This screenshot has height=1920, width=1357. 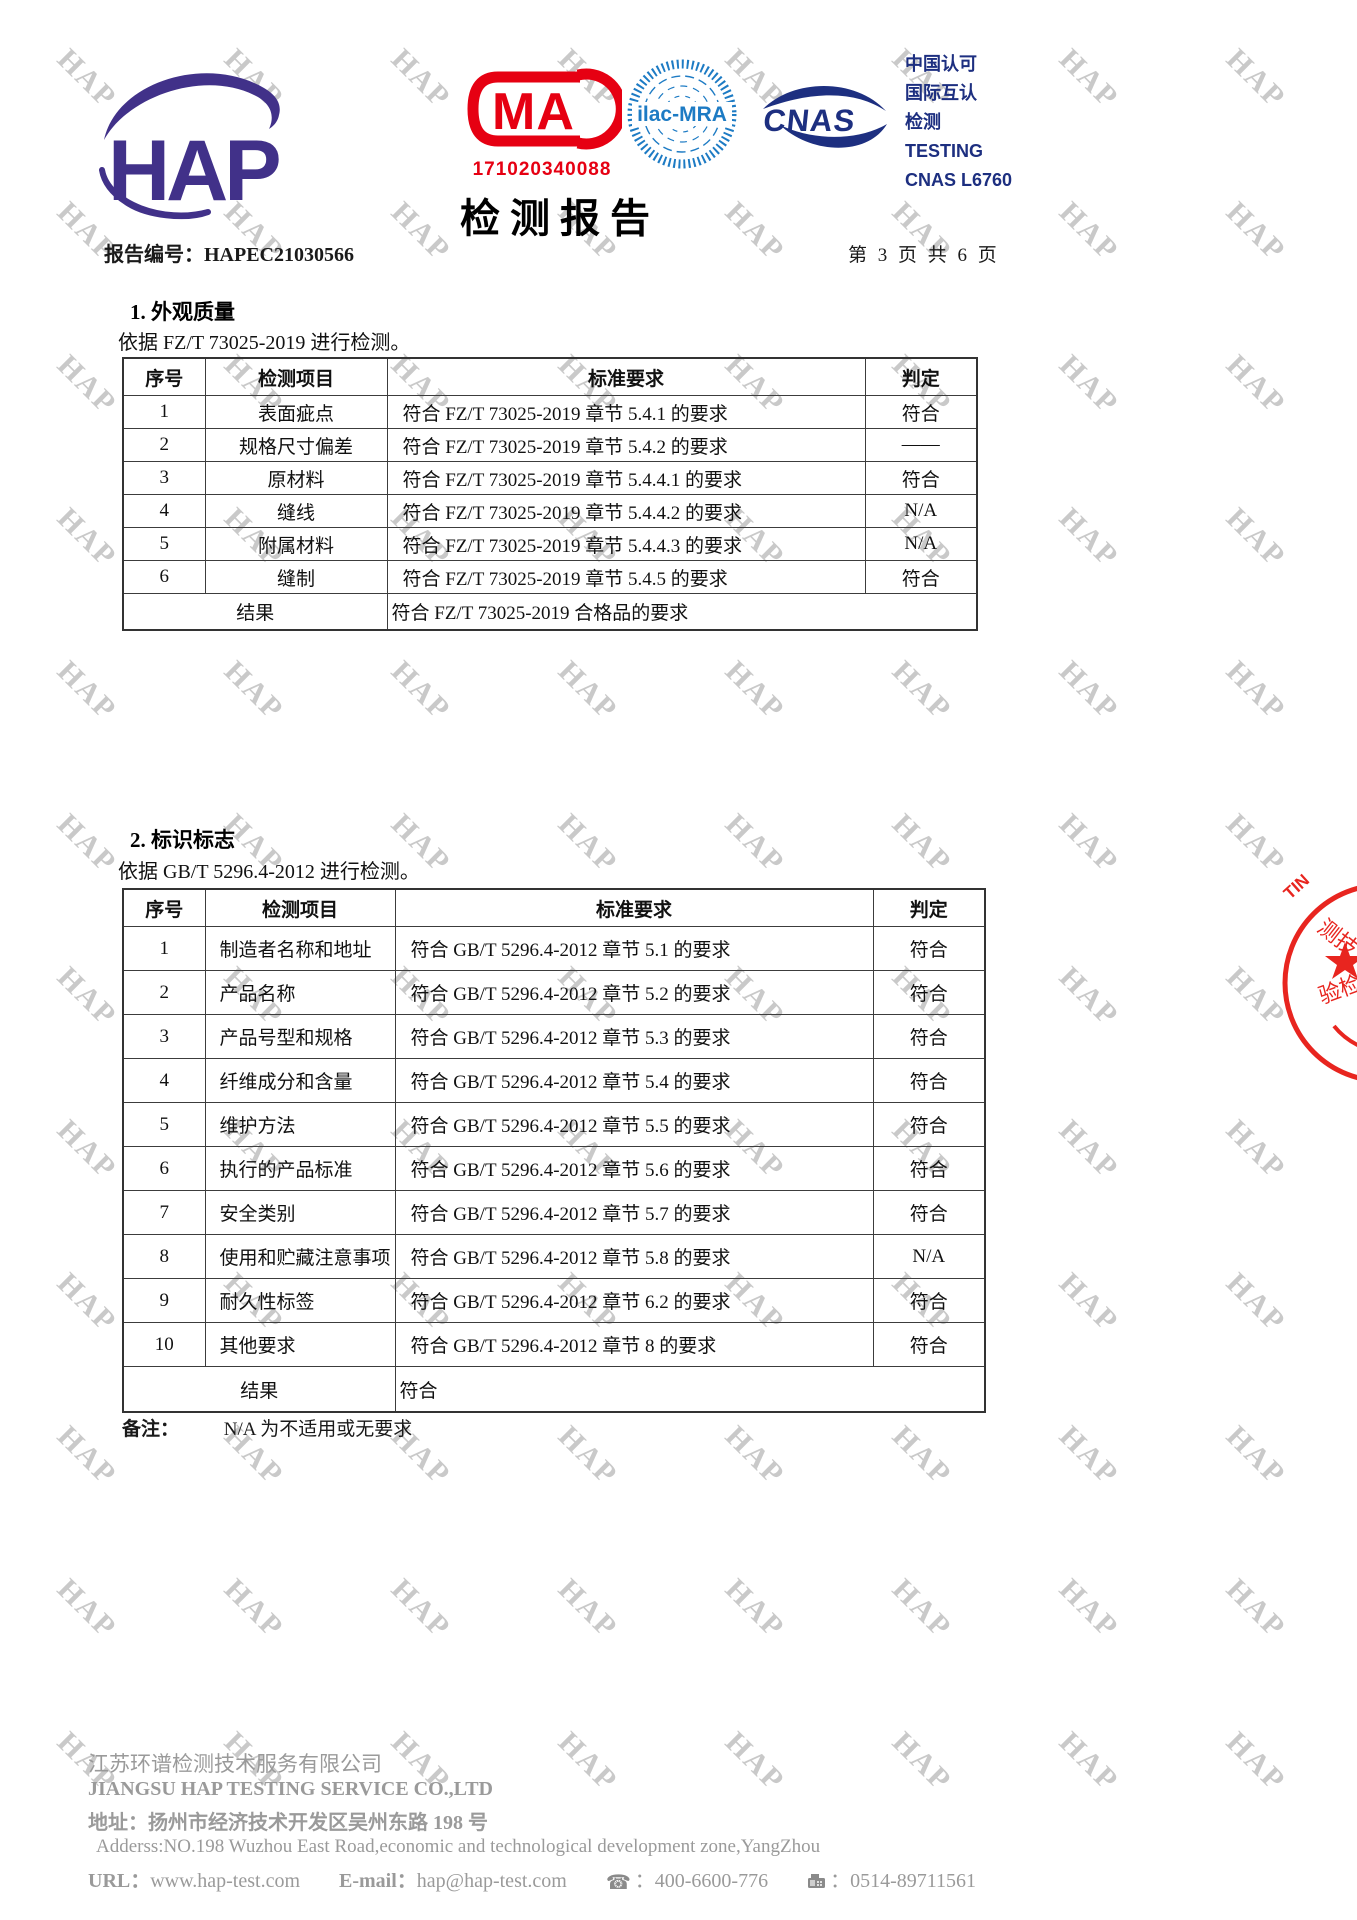 I want to click on cma-letters: MA, so click(x=533, y=112).